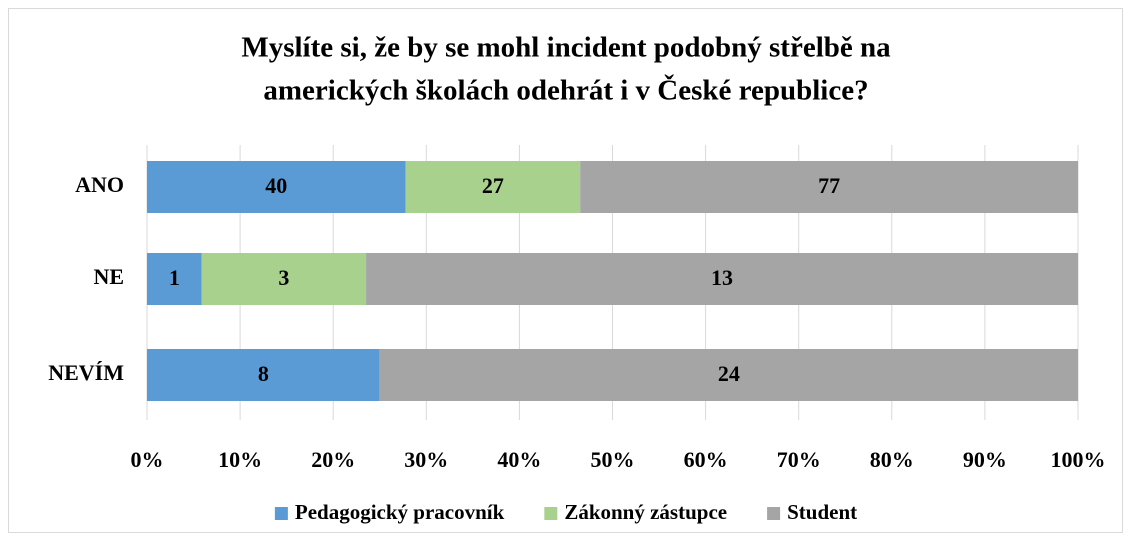 The height and width of the screenshot is (542, 1132). I want to click on x-tick-label: 80%, so click(892, 459).